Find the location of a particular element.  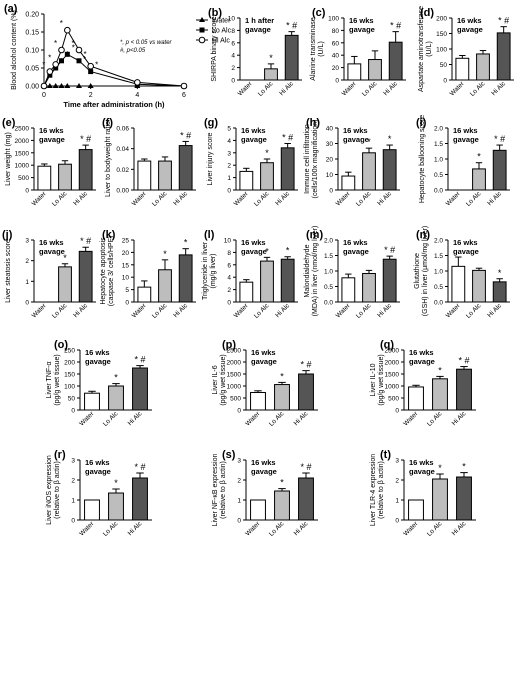

annotation-text: #, p<0.05 is located at coordinates (133, 51).